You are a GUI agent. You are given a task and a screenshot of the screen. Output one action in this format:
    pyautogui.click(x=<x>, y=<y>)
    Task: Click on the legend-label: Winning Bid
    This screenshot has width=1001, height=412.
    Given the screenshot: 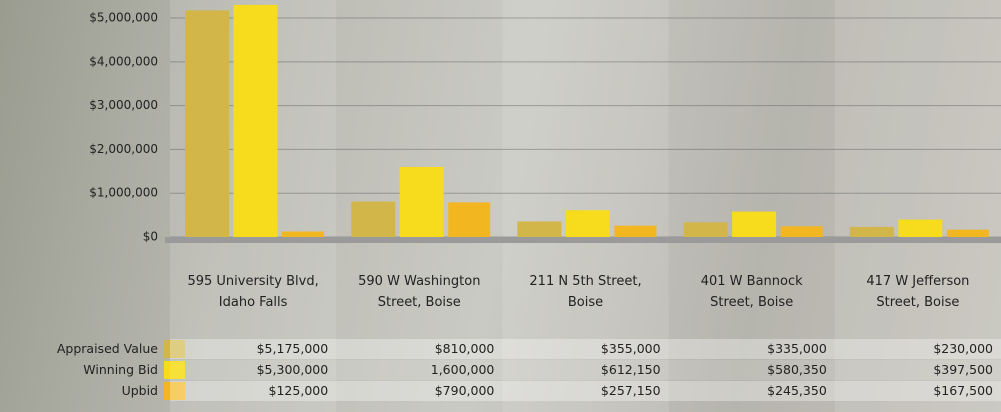 What is the action you would take?
    pyautogui.click(x=120, y=369)
    